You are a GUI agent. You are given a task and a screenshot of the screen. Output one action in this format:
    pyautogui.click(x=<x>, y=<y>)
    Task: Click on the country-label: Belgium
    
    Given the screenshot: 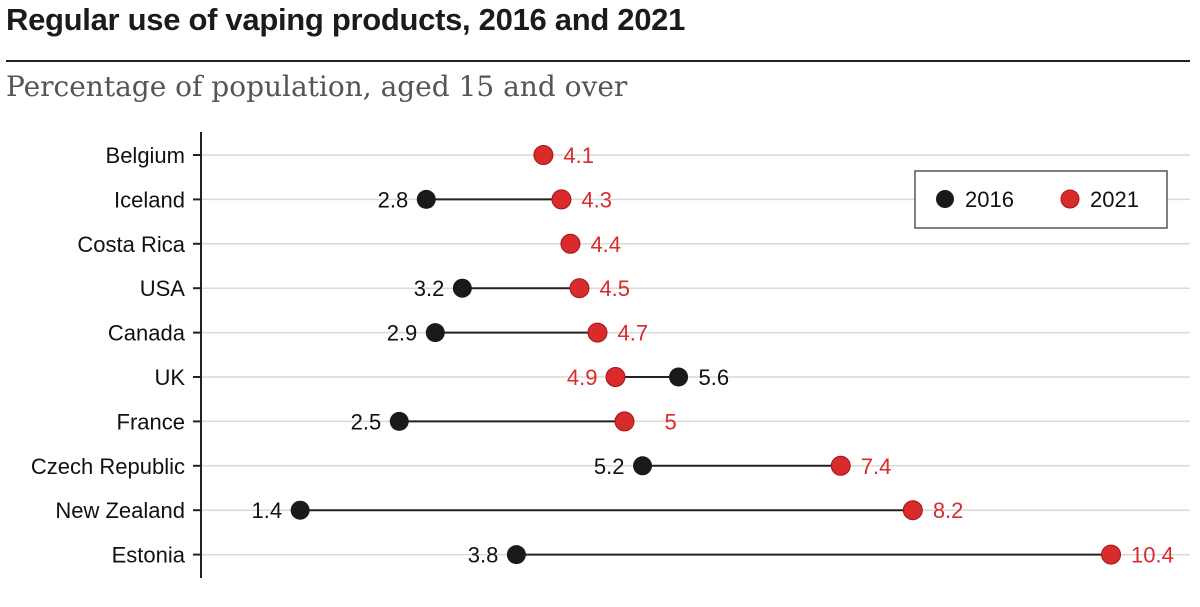 What is the action you would take?
    pyautogui.click(x=145, y=155)
    